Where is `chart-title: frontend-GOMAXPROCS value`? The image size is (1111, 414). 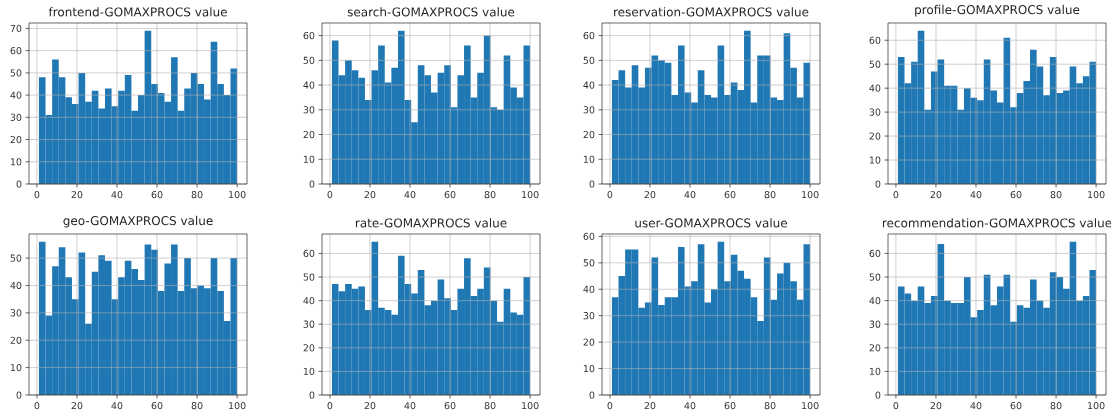
chart-title: frontend-GOMAXPROCS value is located at coordinates (137, 12).